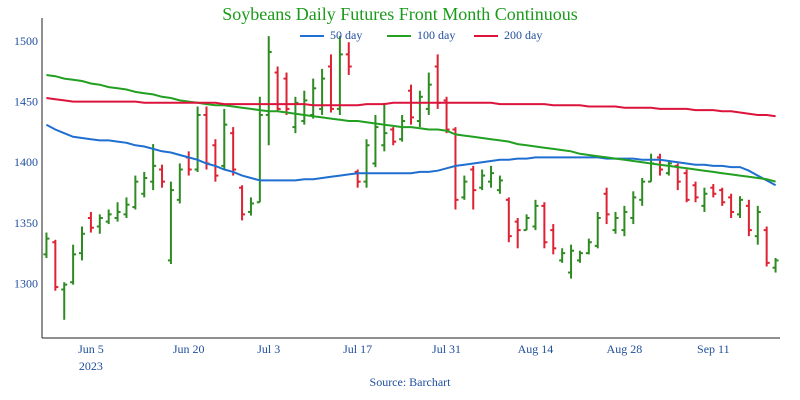 Image resolution: width=800 pixels, height=400 pixels. What do you see at coordinates (268, 349) in the screenshot?
I see `x-tick-label: Jul 3` at bounding box center [268, 349].